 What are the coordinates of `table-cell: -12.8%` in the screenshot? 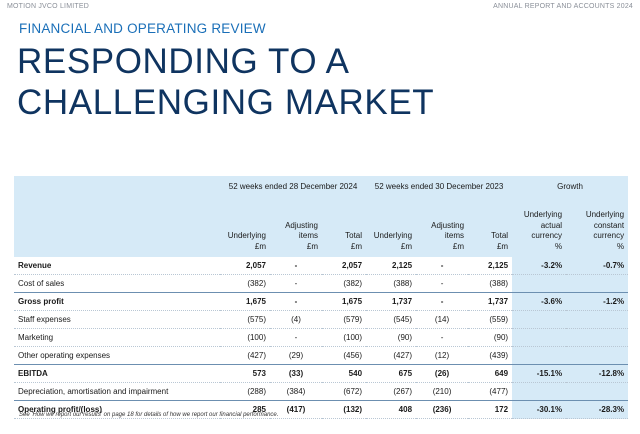 It's located at (597, 373).